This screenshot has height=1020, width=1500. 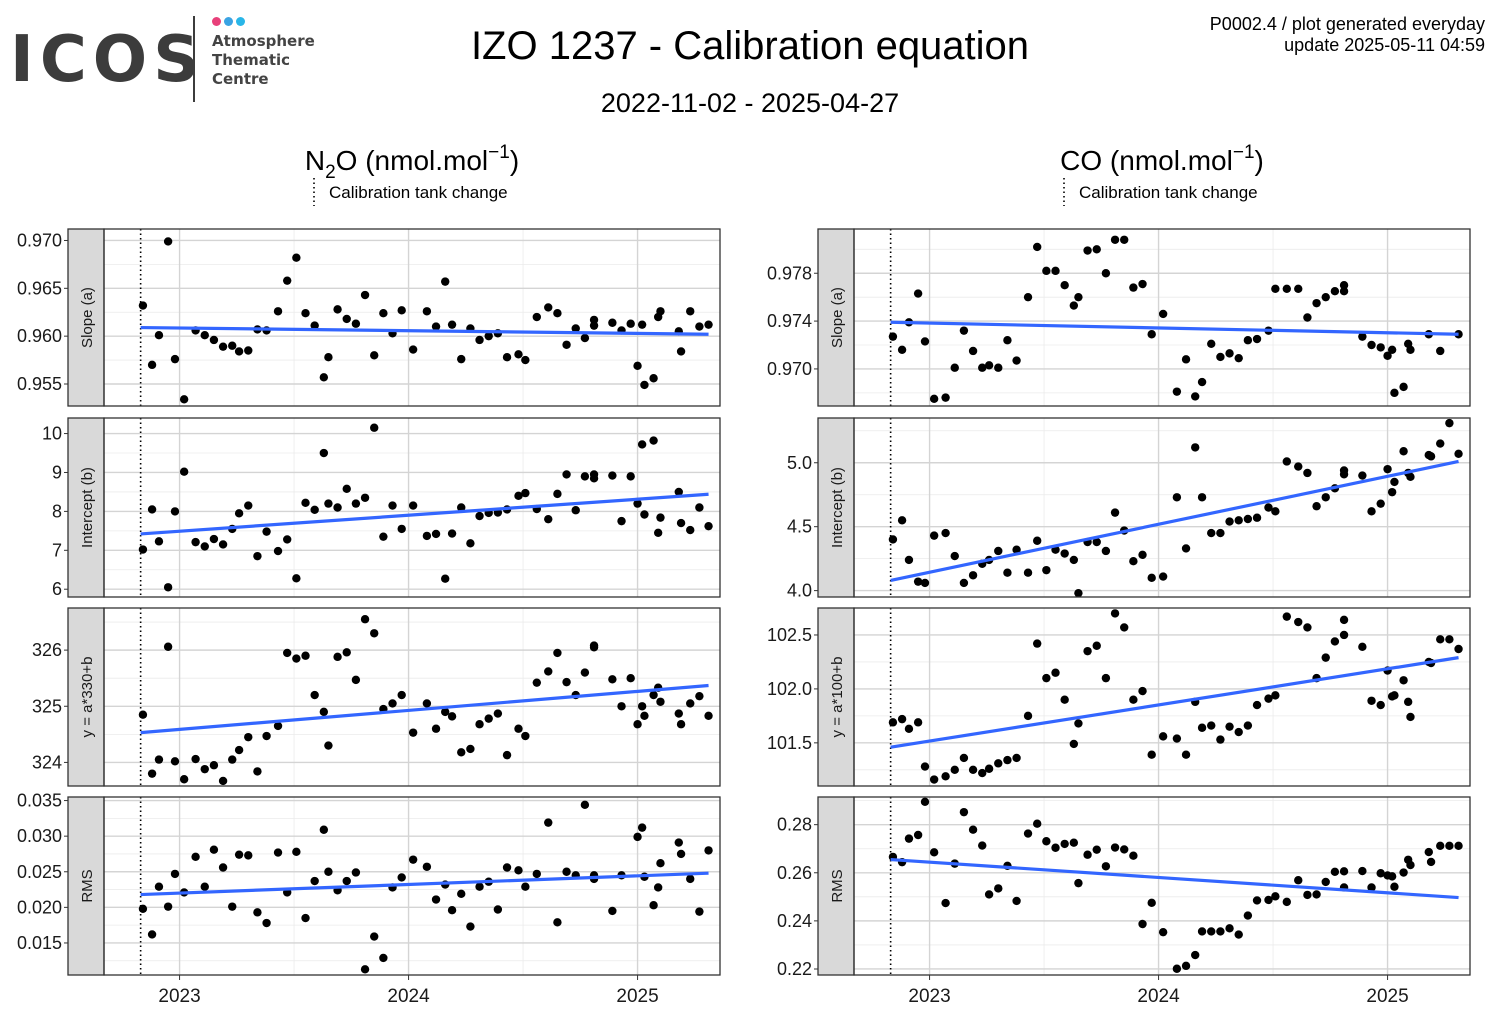 What do you see at coordinates (240, 79) in the screenshot?
I see `logo-line-3: Centre` at bounding box center [240, 79].